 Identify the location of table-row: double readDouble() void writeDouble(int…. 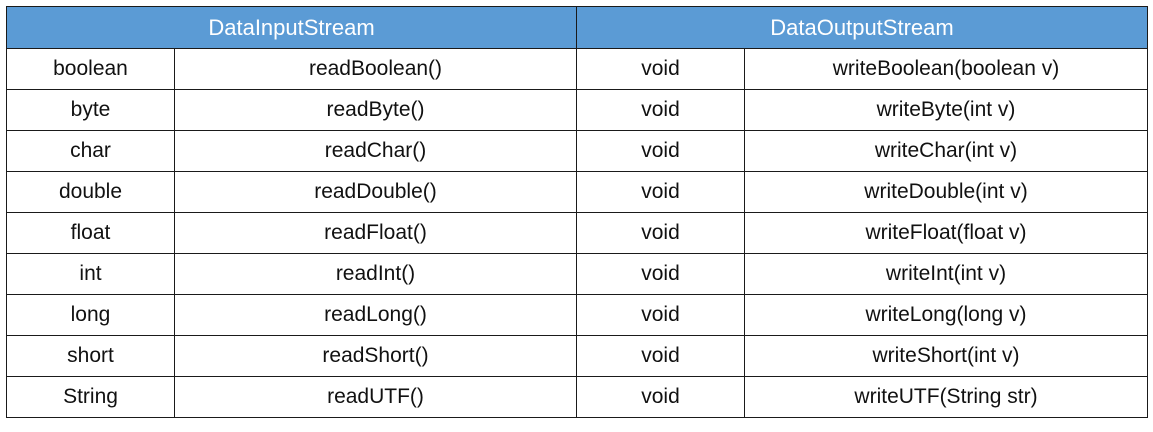
(577, 192).